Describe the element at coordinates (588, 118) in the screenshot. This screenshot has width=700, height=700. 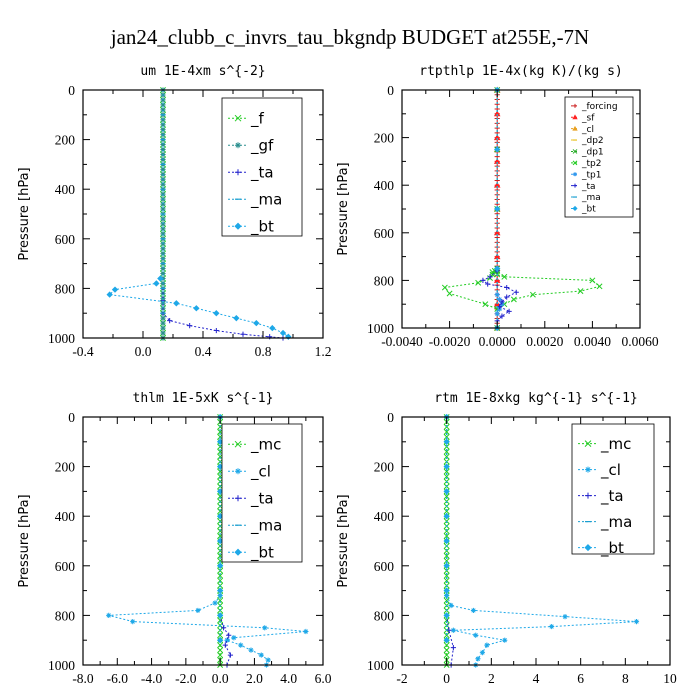
I see `legend-label: _sf` at that location.